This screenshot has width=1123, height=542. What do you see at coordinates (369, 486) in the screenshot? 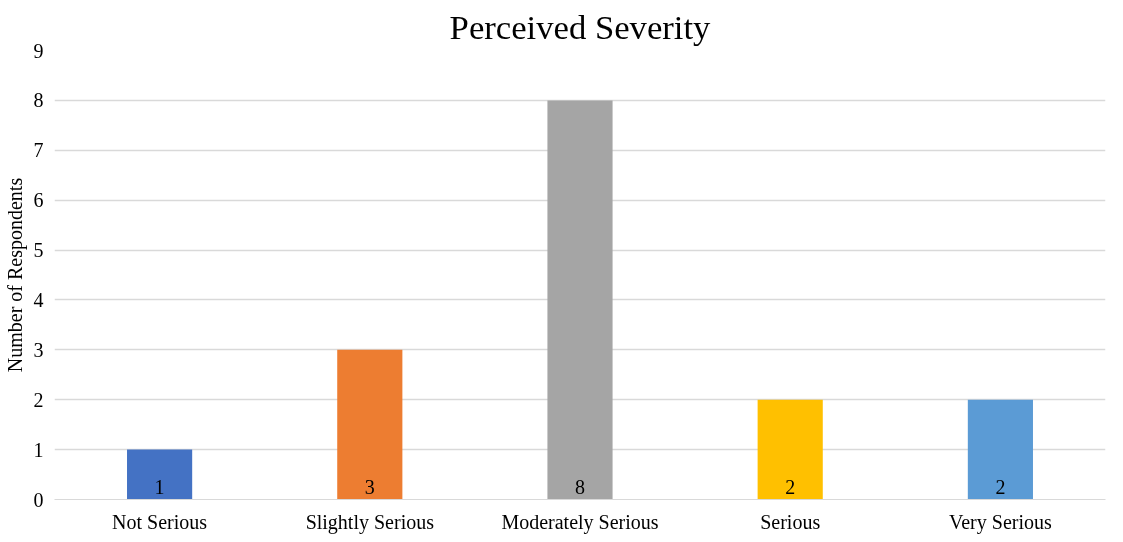
I see `data-label: 3` at bounding box center [369, 486].